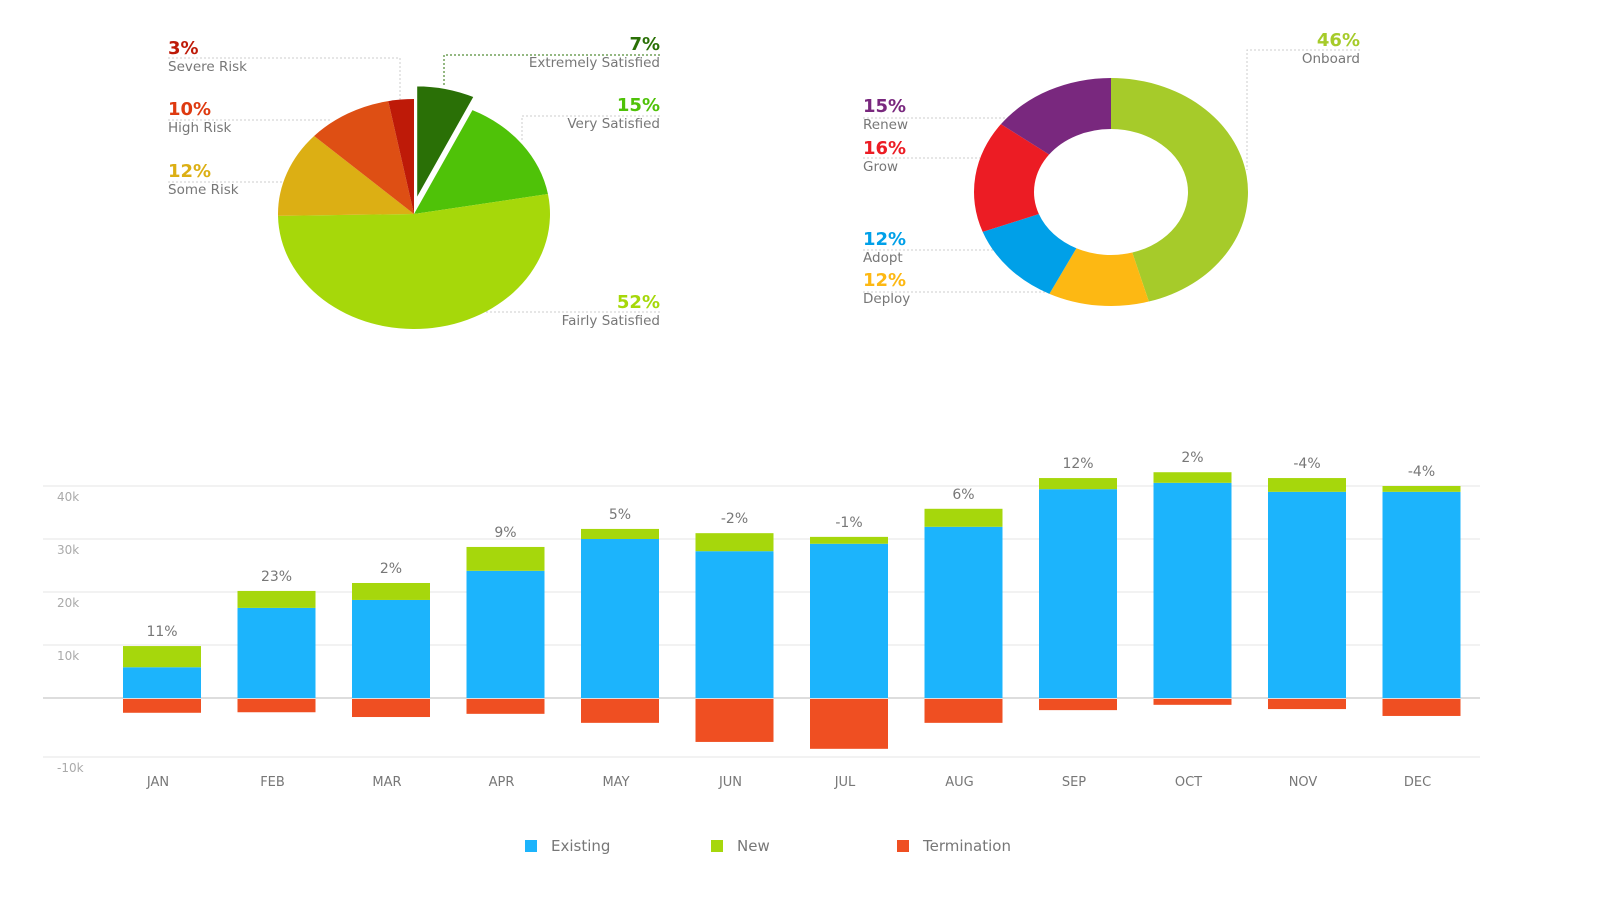 This screenshot has width=1600, height=900. What do you see at coordinates (1421, 707) in the screenshot?
I see `bar-termination-dec` at bounding box center [1421, 707].